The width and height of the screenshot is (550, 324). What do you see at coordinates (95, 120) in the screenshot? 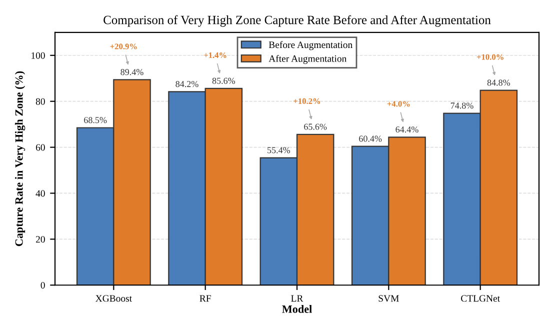
I see `data-label: 68.5%` at bounding box center [95, 120].